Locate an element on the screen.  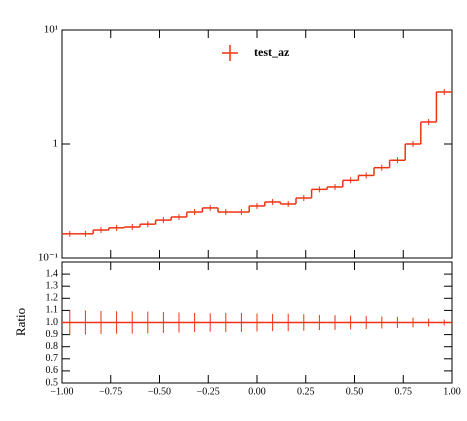
x-tick-label: 0.25 is located at coordinates (306, 391).